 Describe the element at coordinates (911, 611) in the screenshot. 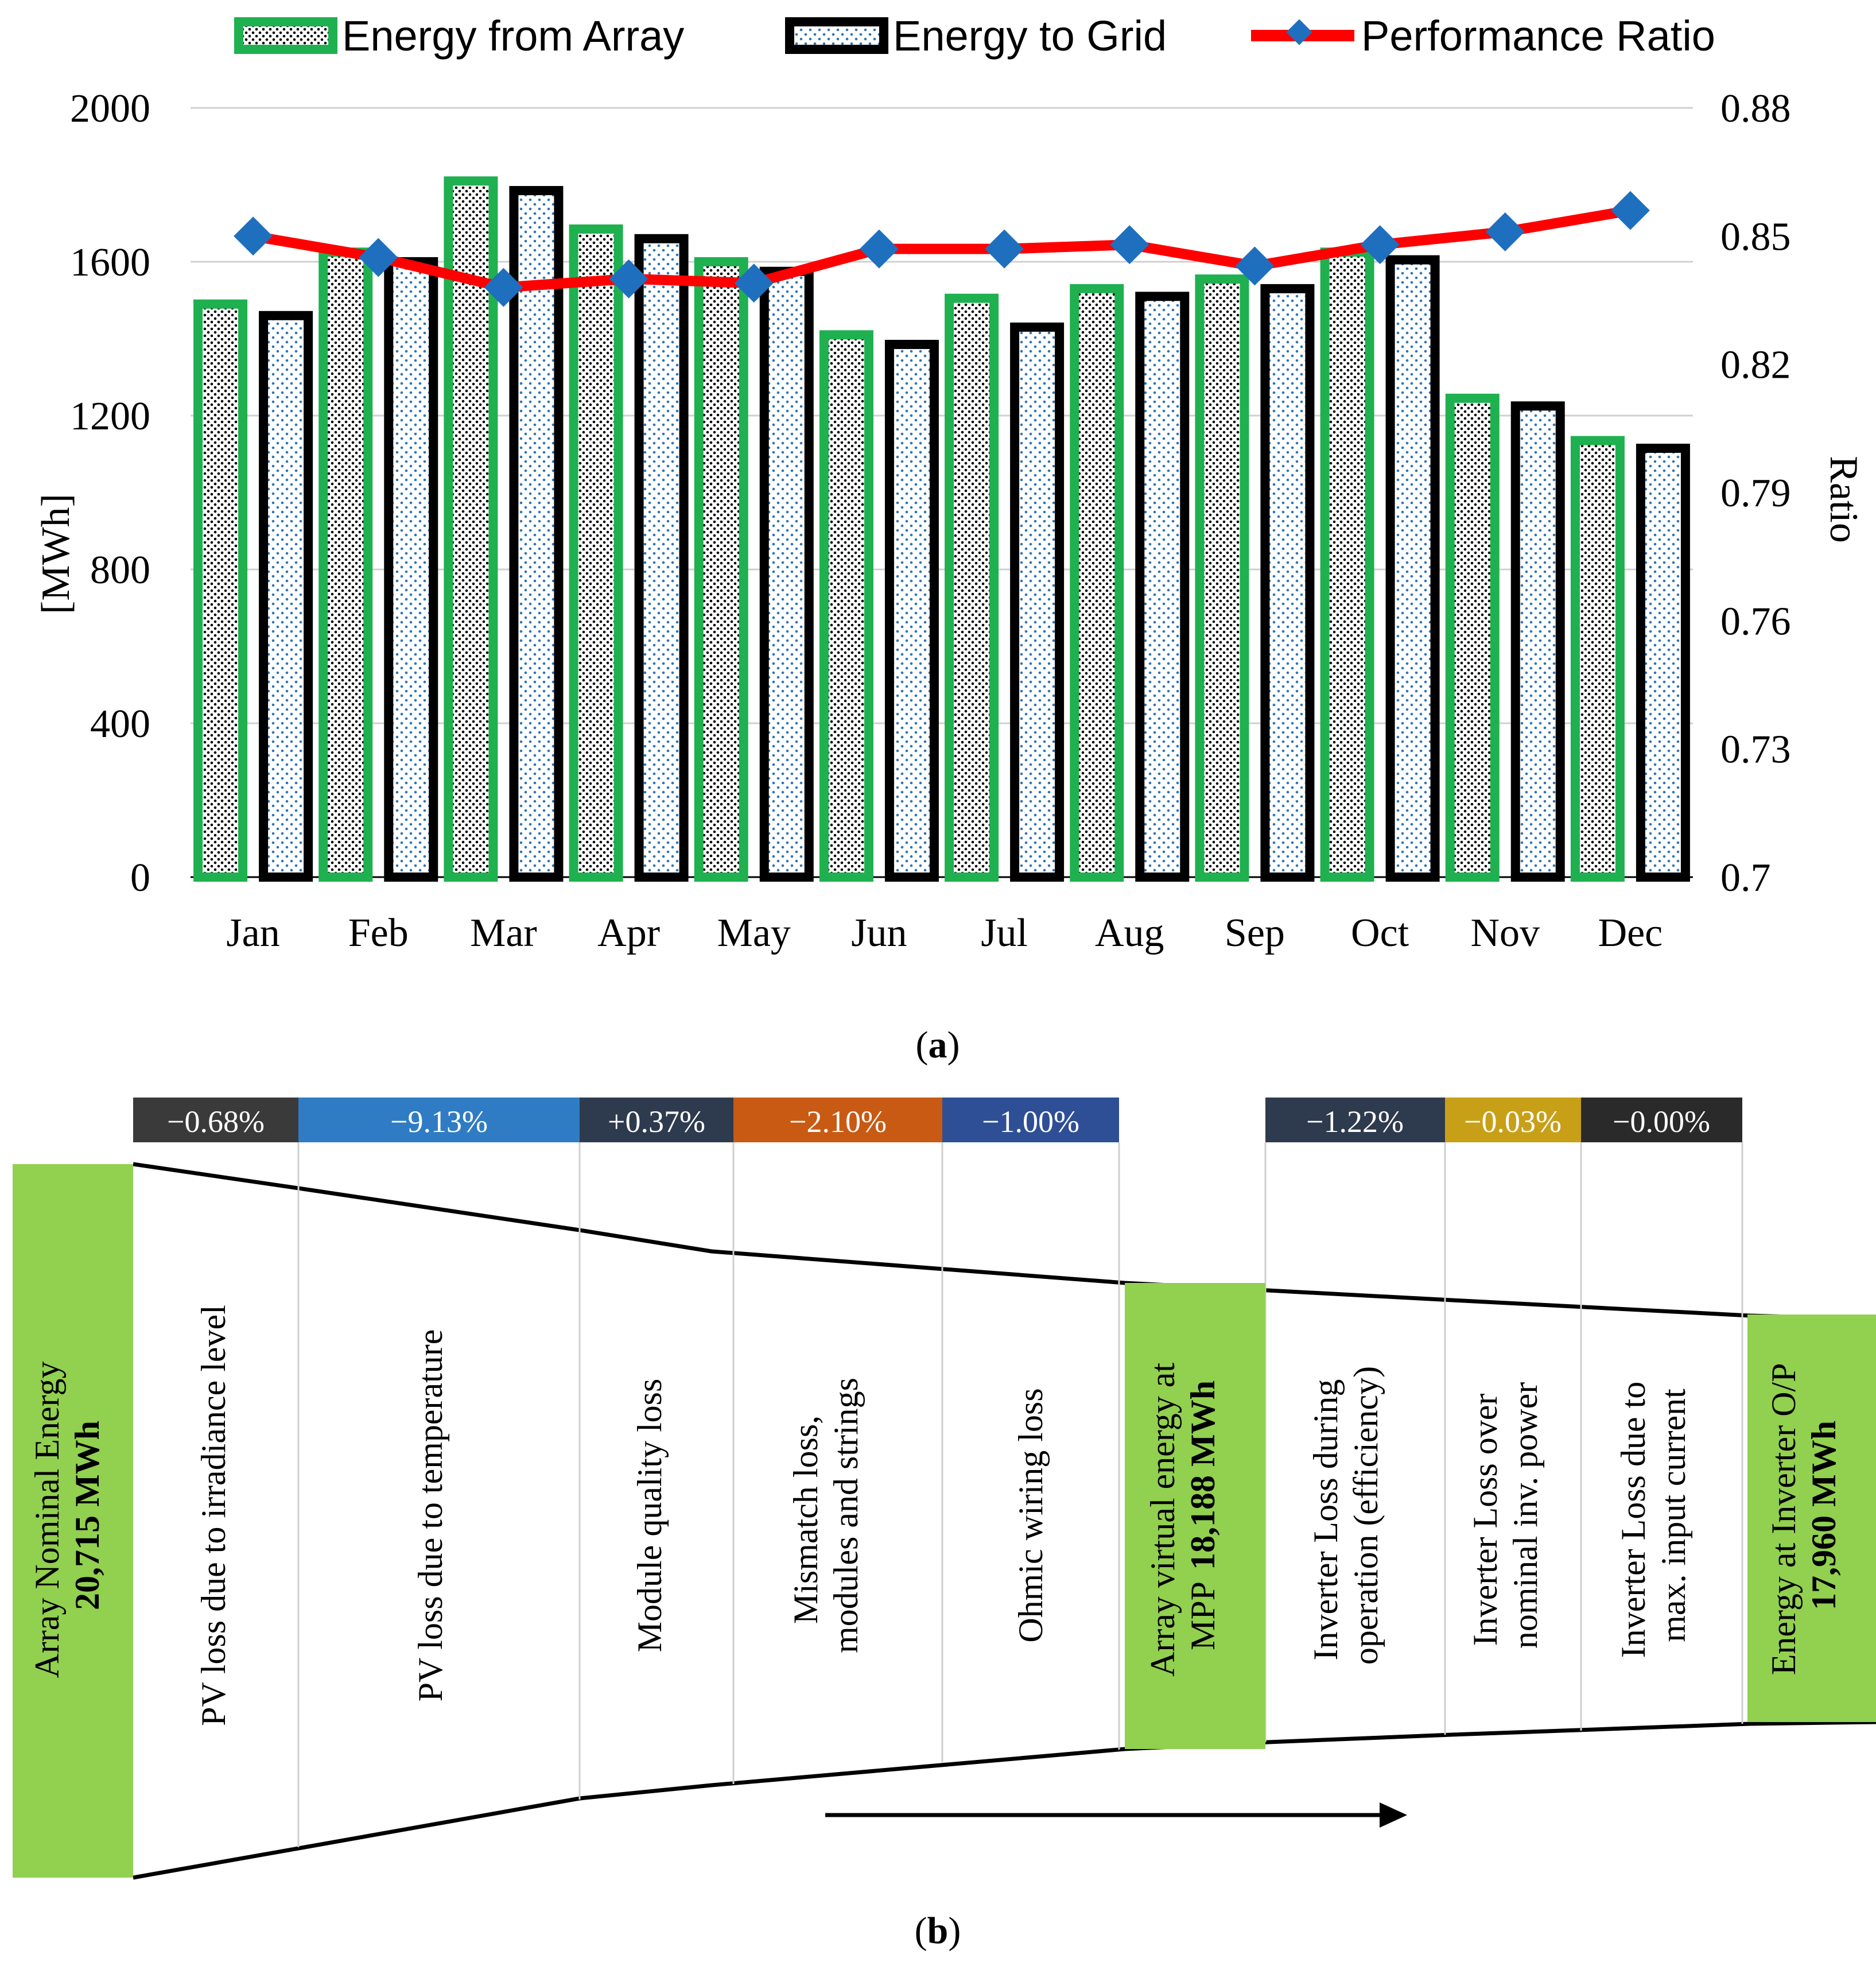

I see `bar-grid-jun` at that location.